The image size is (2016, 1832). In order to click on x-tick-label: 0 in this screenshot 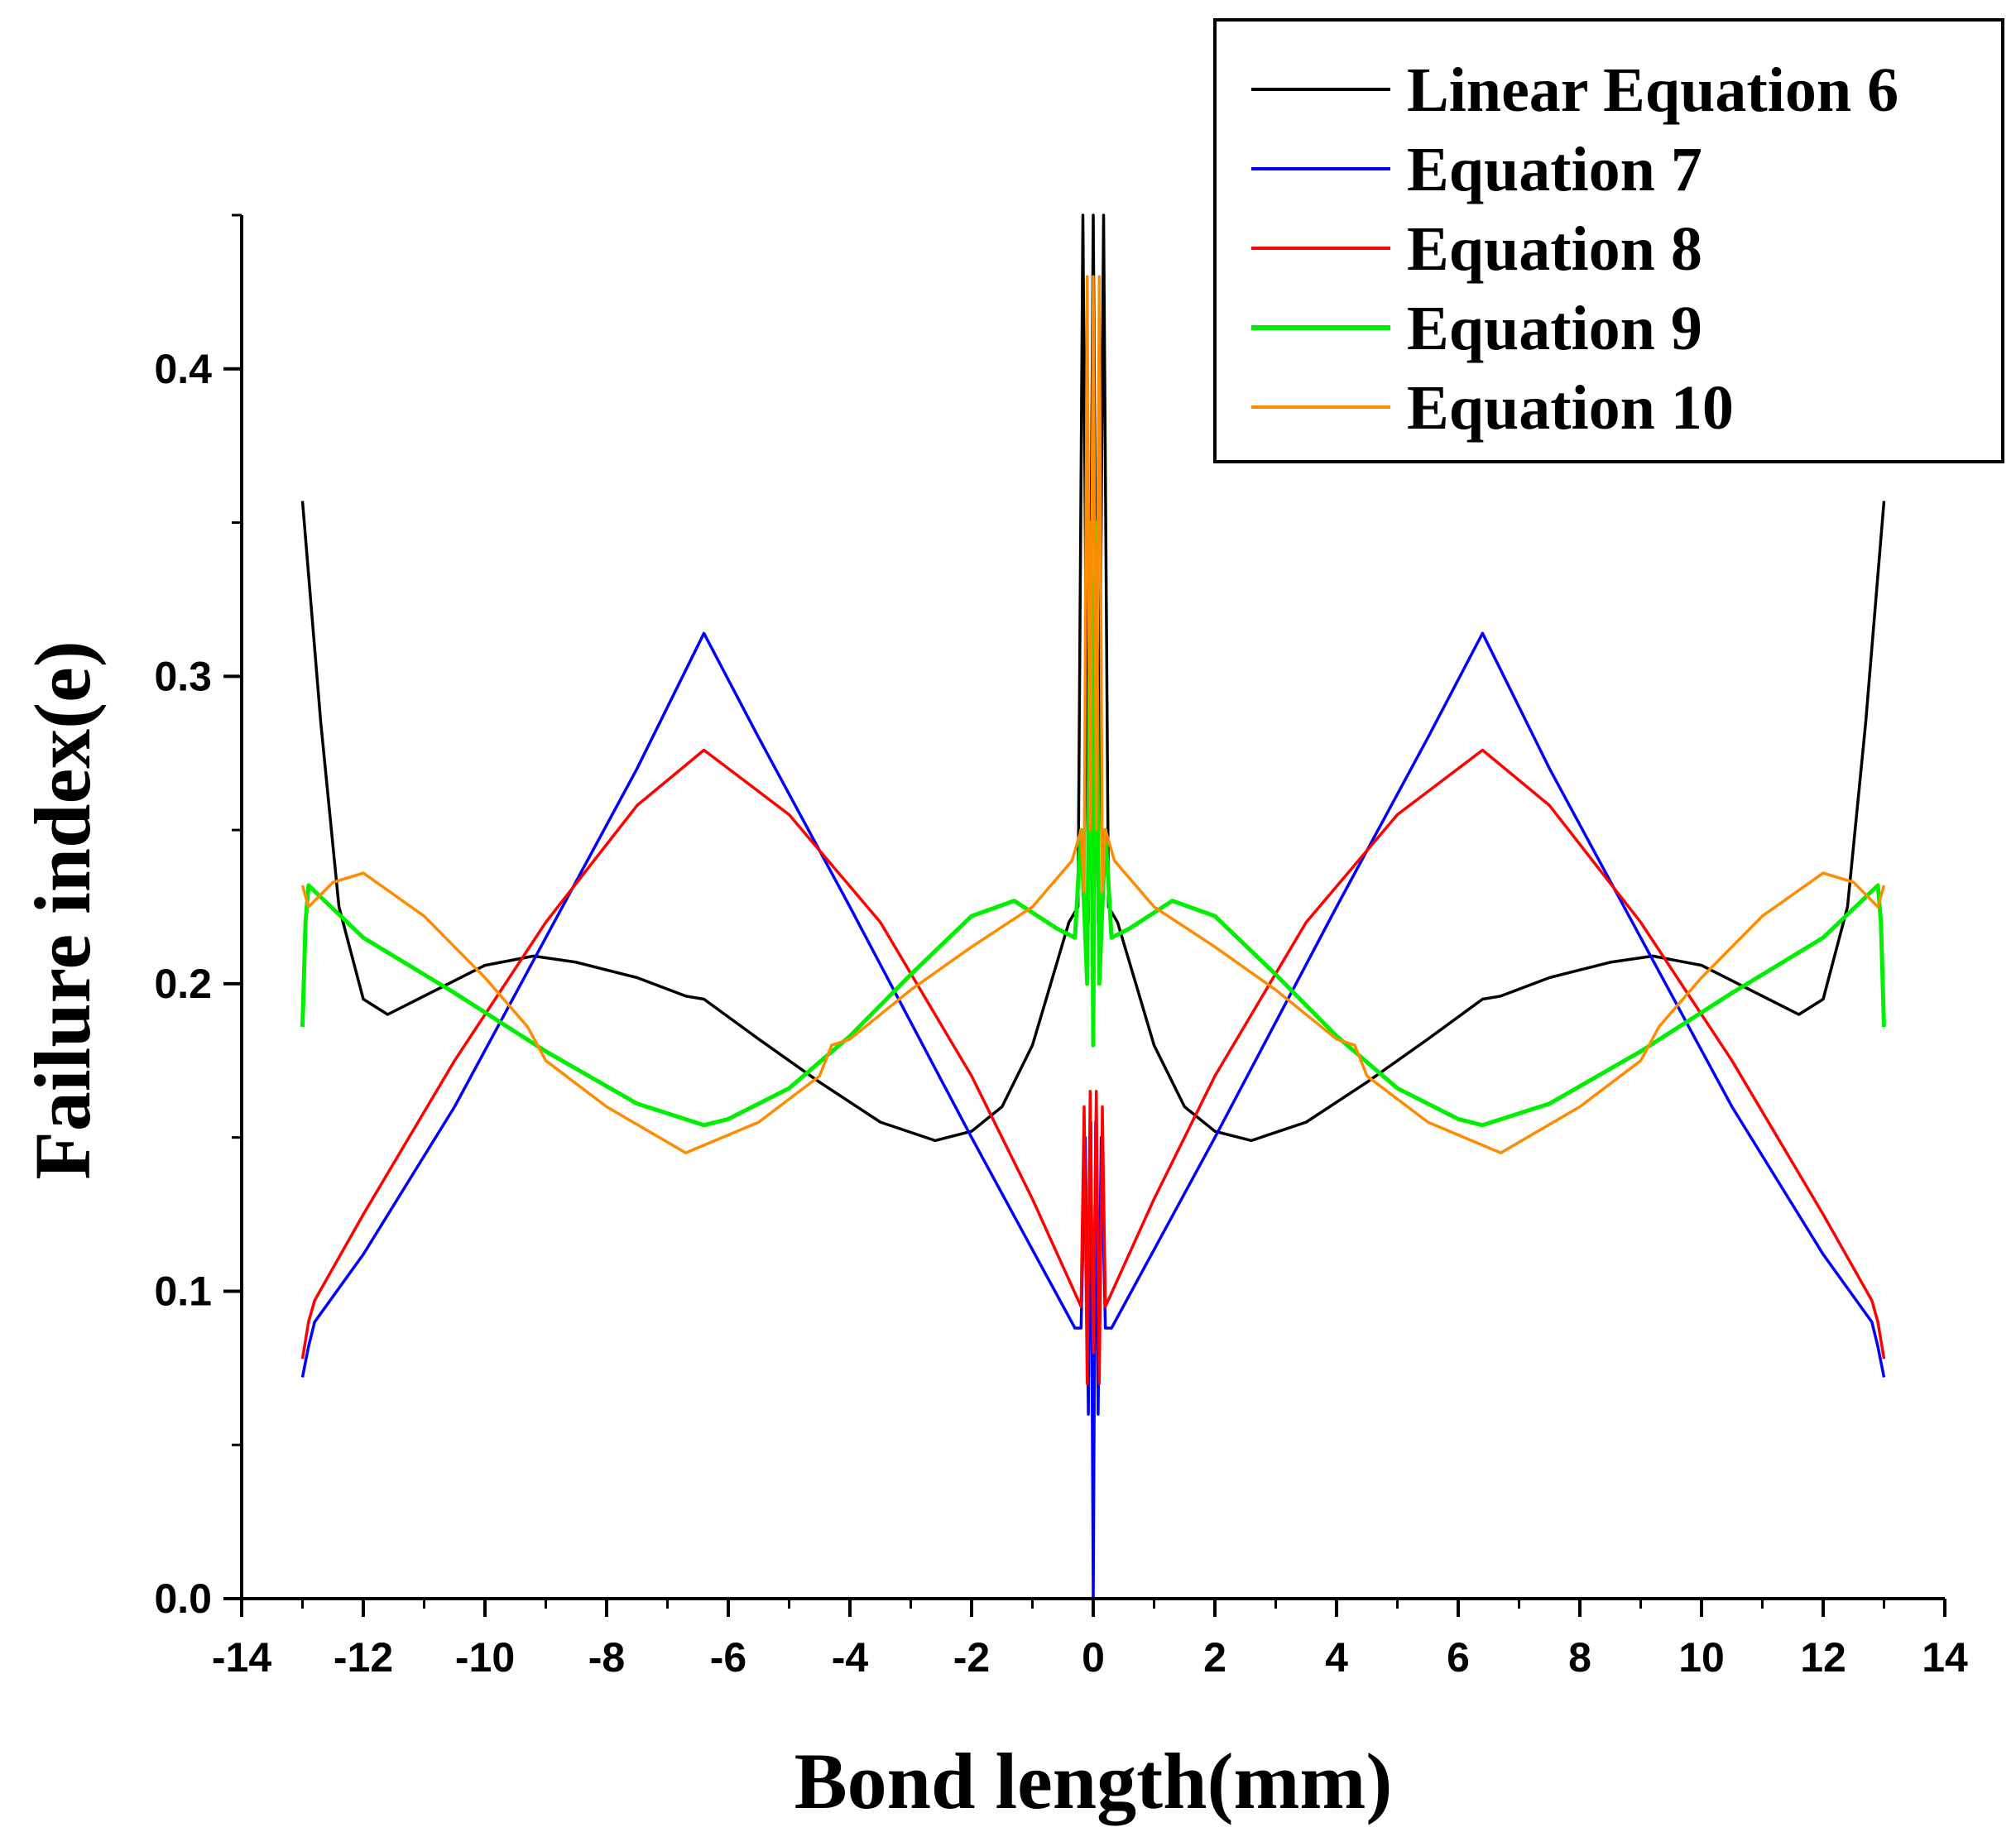, I will do `click(1093, 1658)`.